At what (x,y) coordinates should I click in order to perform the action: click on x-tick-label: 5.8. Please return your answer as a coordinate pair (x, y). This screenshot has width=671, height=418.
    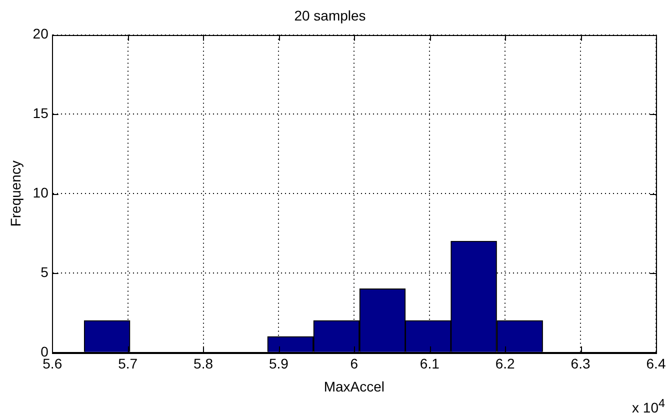
    Looking at the image, I should click on (204, 364).